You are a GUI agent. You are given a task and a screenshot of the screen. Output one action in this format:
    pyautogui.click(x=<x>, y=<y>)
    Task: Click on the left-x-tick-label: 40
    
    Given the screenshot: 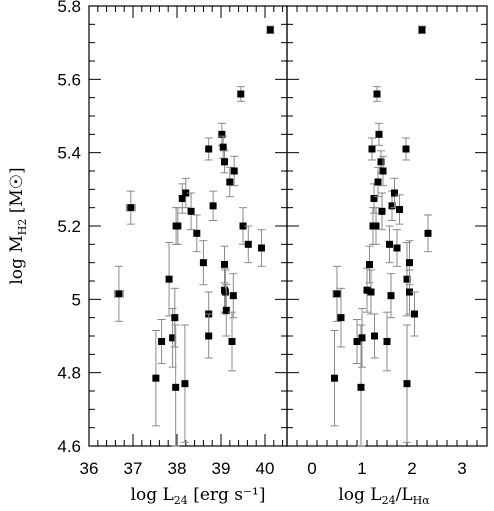 What is the action you would take?
    pyautogui.click(x=265, y=468)
    